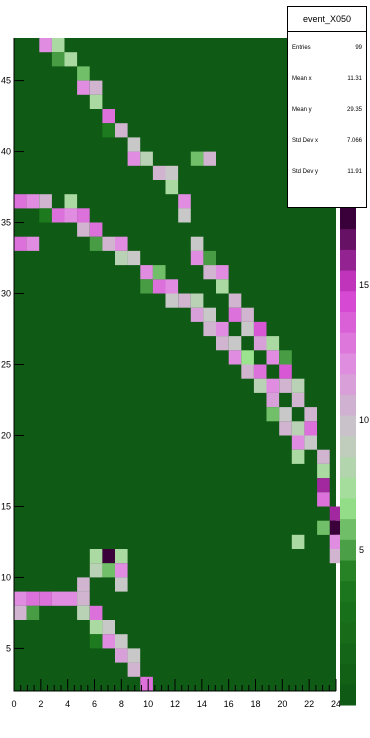 The width and height of the screenshot is (370, 738). I want to click on stats-row-stddev-x: Std Dev x 7.066, so click(327, 140).